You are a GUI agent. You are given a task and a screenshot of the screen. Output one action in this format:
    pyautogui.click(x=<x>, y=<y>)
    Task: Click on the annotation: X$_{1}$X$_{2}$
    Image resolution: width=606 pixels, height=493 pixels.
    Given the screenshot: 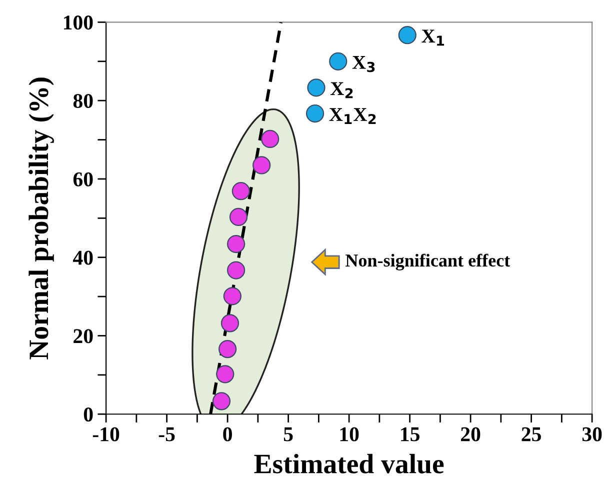 What is the action you would take?
    pyautogui.click(x=352, y=116)
    